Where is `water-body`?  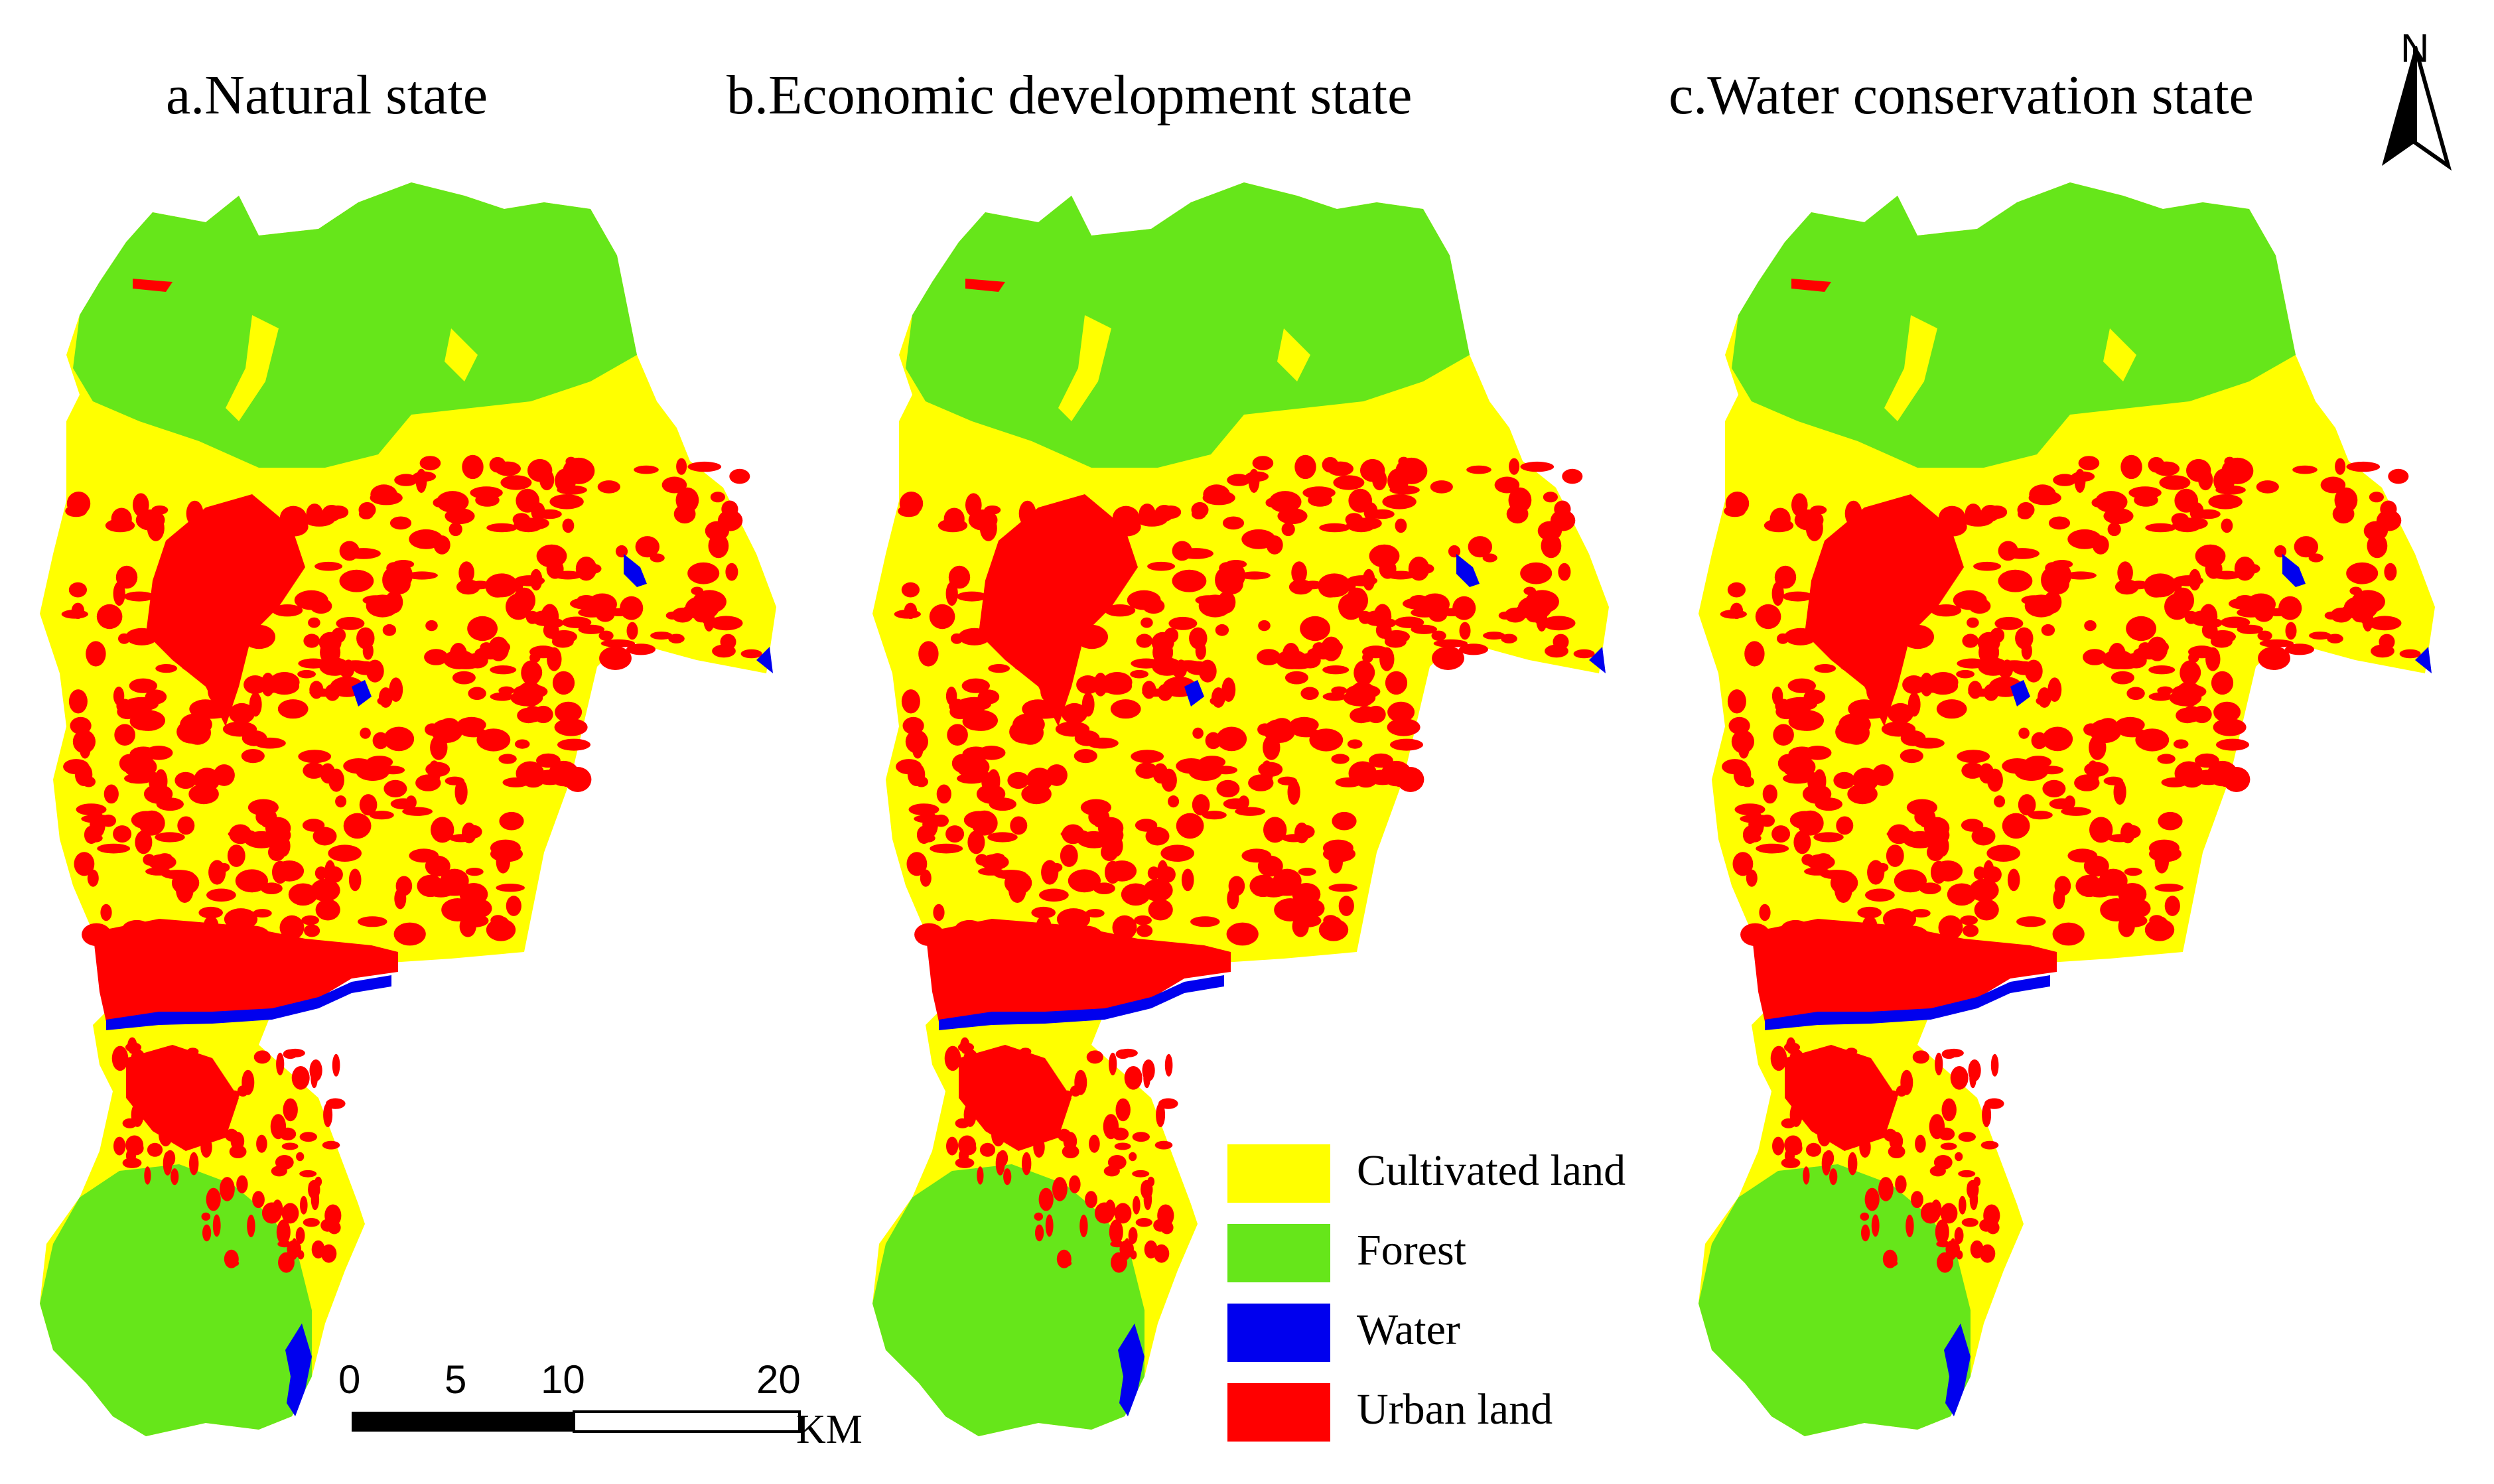
water-body is located at coordinates (2020, 693).